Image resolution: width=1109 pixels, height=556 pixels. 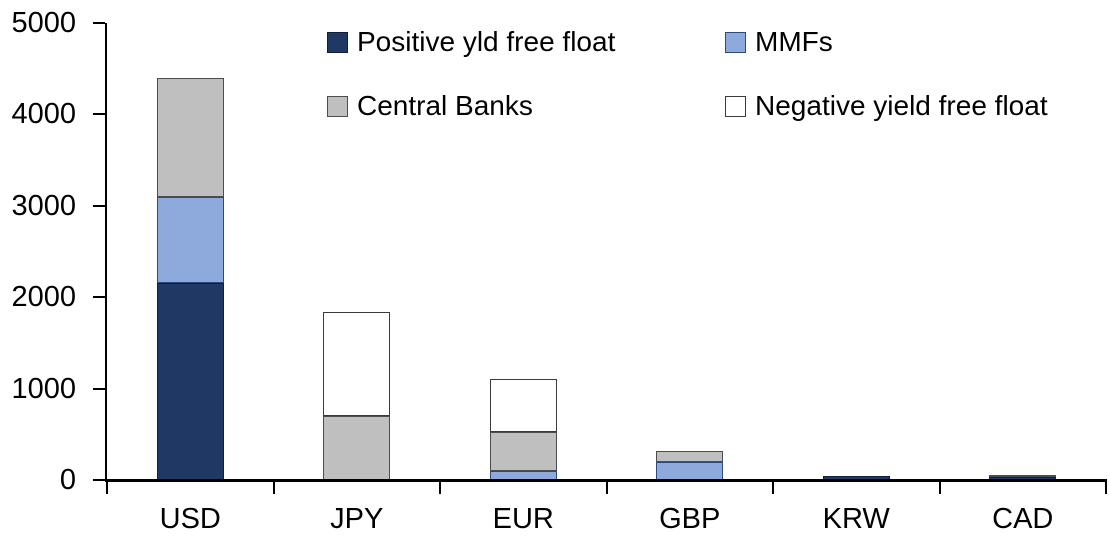 I want to click on legend-item: Central Banks, so click(x=430, y=106).